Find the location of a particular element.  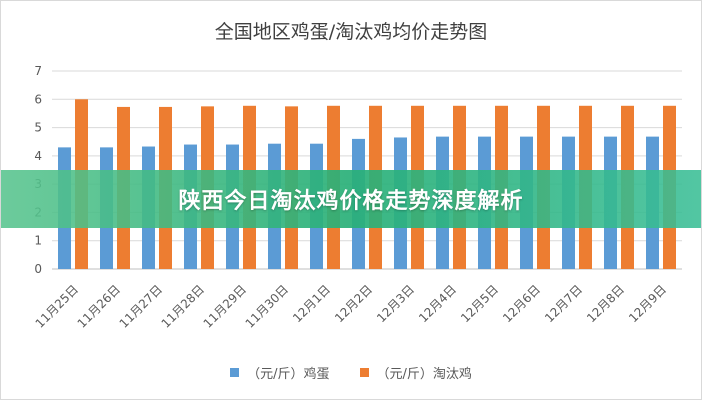

x-tick-label: 12月9日 is located at coordinates (647, 303).